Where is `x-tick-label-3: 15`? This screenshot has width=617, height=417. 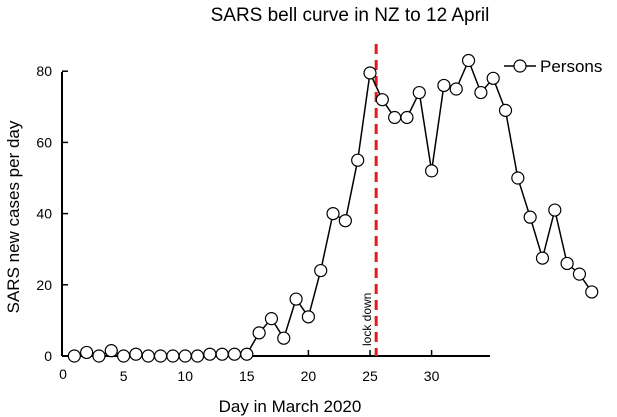 x-tick-label-3: 15 is located at coordinates (247, 376).